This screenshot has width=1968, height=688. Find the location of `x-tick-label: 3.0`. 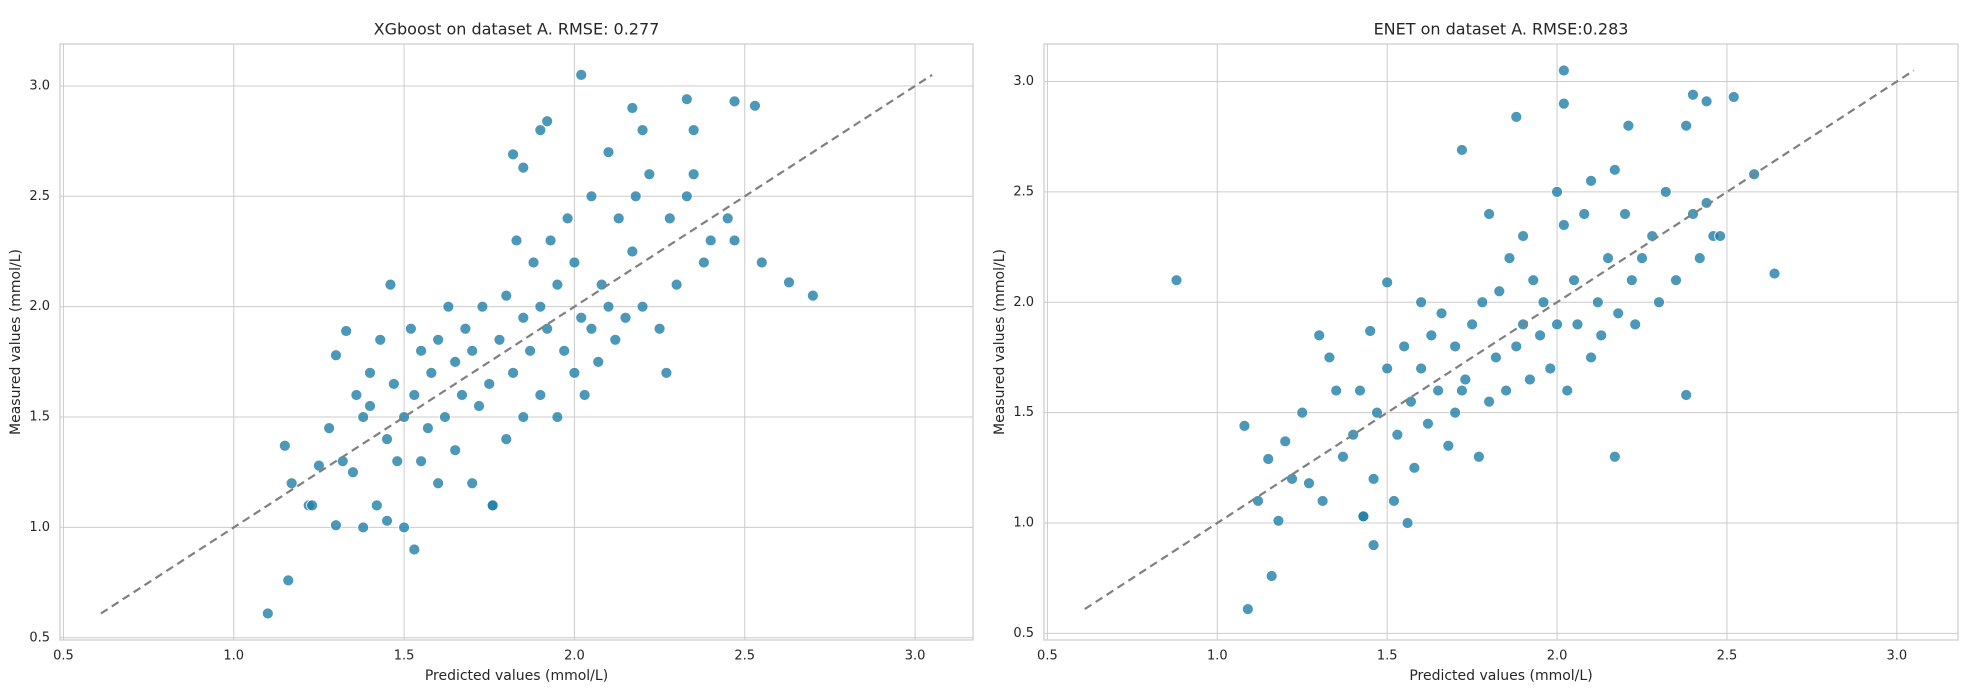

x-tick-label: 3.0 is located at coordinates (915, 656).